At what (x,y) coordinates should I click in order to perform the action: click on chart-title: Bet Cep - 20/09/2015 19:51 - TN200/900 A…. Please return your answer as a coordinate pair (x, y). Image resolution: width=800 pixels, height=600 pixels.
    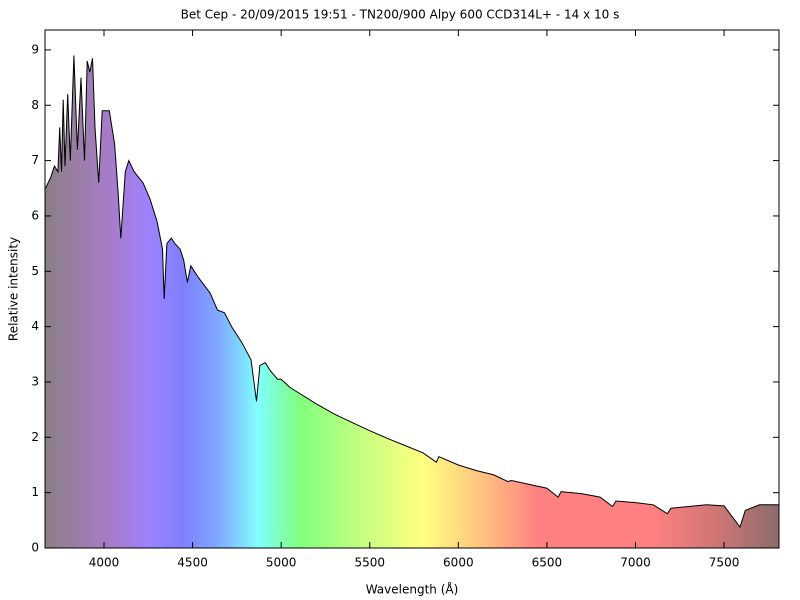
    Looking at the image, I should click on (400, 15).